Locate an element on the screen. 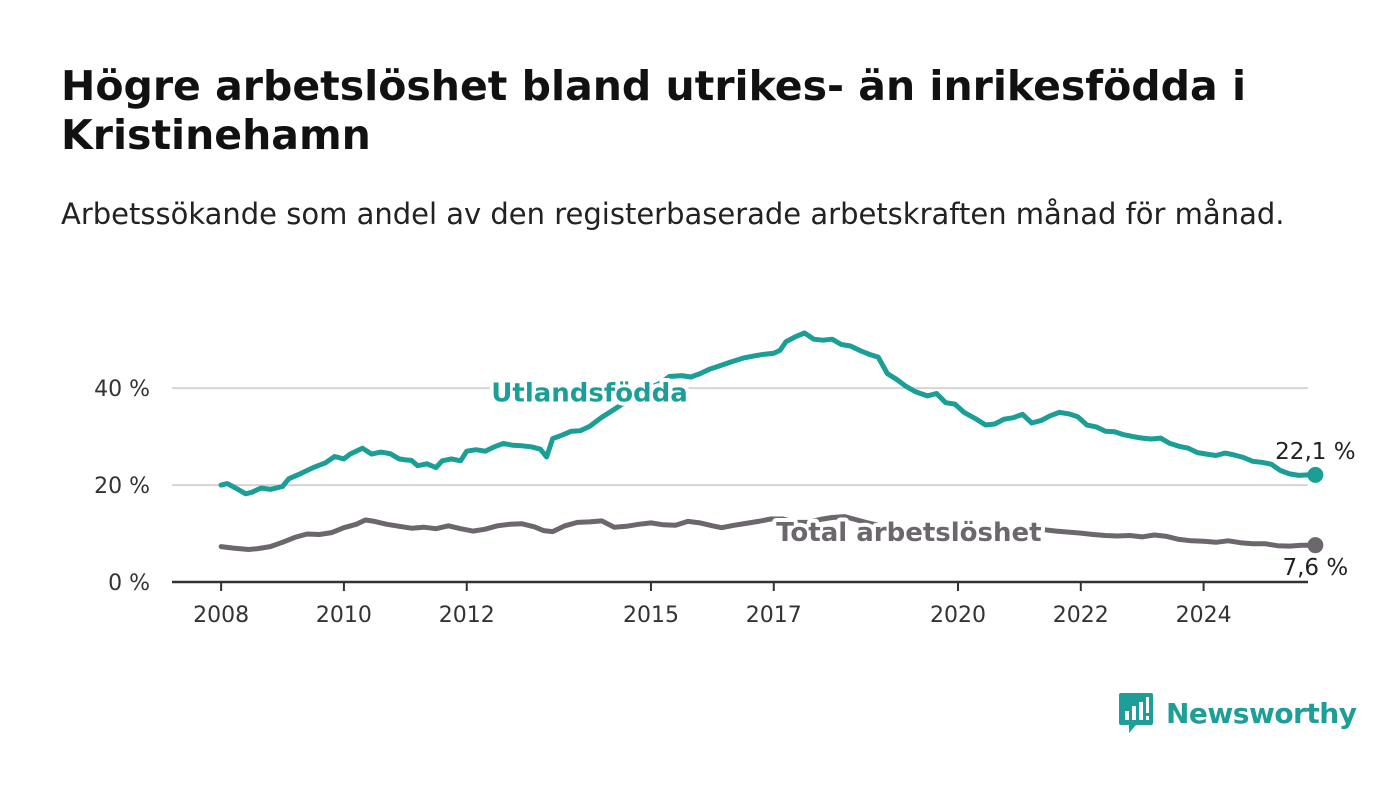 The width and height of the screenshot is (1400, 794). x-tick-label: 2008 is located at coordinates (221, 615).